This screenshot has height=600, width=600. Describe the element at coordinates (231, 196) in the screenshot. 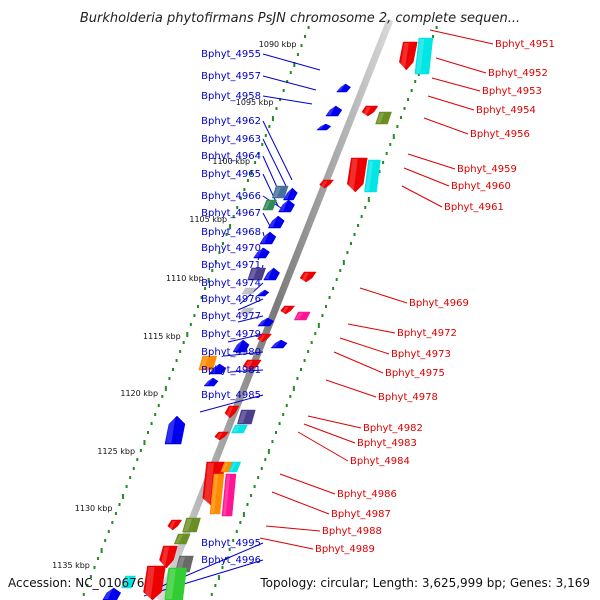

I see `gene-label-left: Bphyt_4966` at that location.